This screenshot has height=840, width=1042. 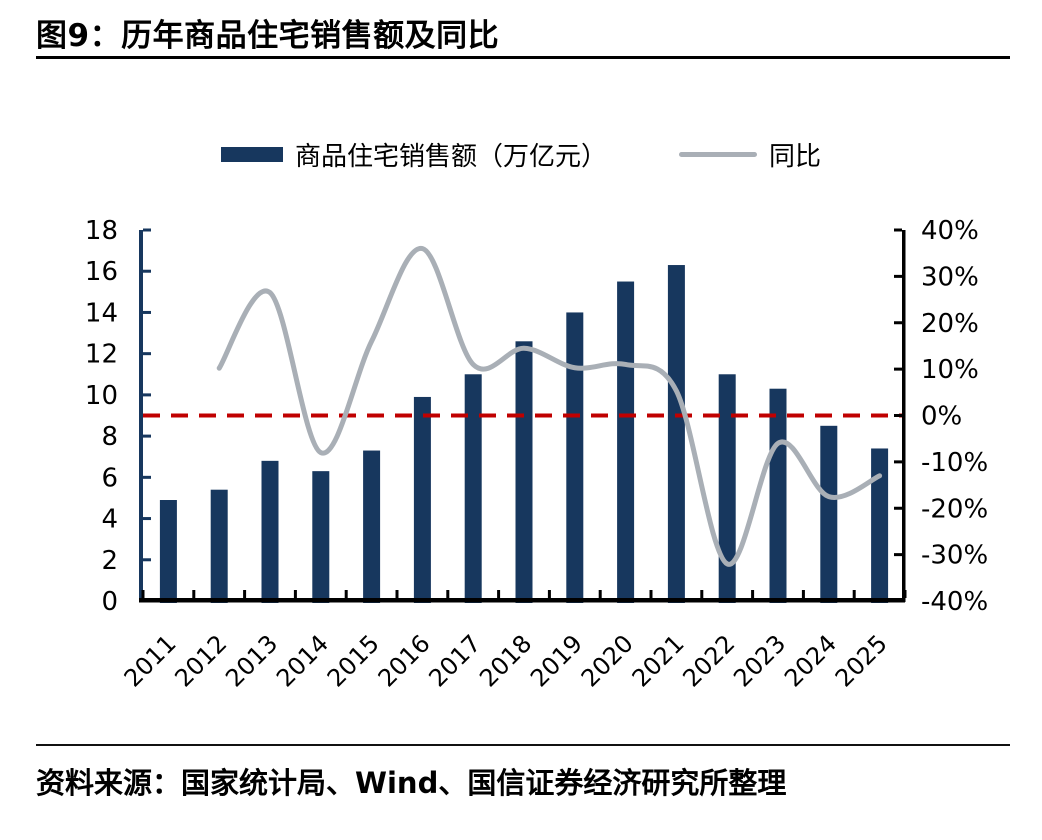 I want to click on bar-2025, so click(x=880, y=525).